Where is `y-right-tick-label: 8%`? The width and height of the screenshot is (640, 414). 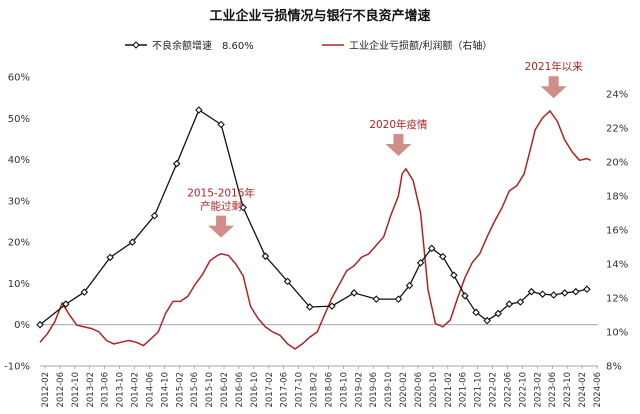 y-right-tick-label: 8% is located at coordinates (614, 367).